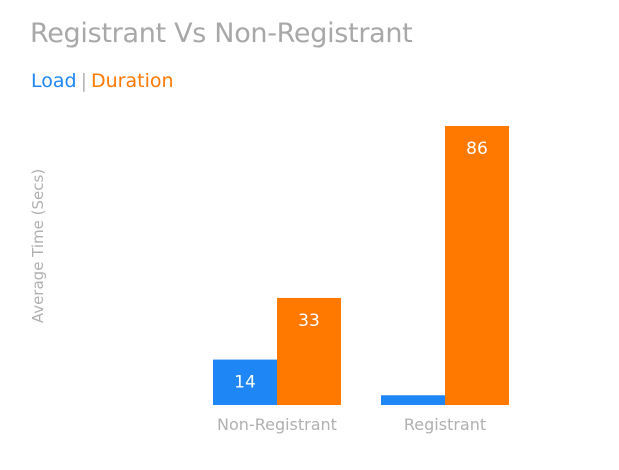 The height and width of the screenshot is (470, 619). What do you see at coordinates (477, 149) in the screenshot?
I see `data-label-duration-registrant: 86` at bounding box center [477, 149].